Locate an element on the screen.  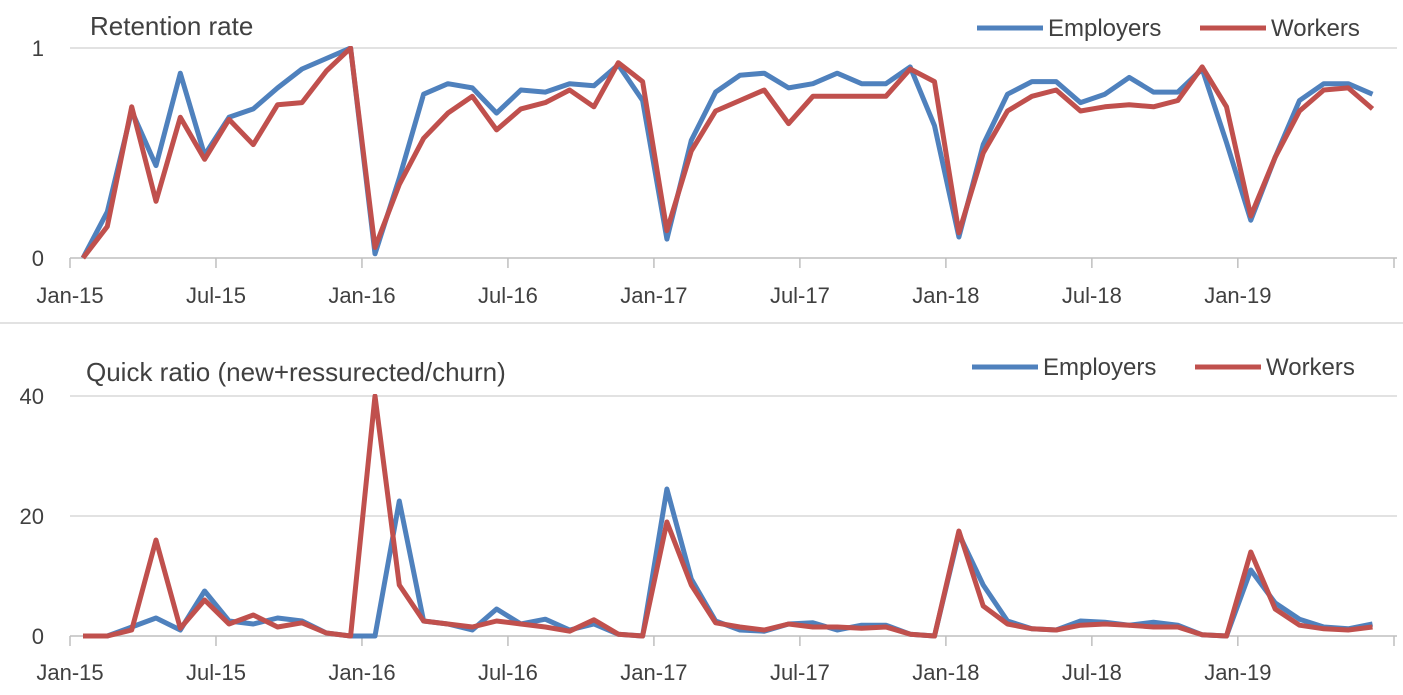
y-tick-label: 40 is located at coordinates (32, 396).